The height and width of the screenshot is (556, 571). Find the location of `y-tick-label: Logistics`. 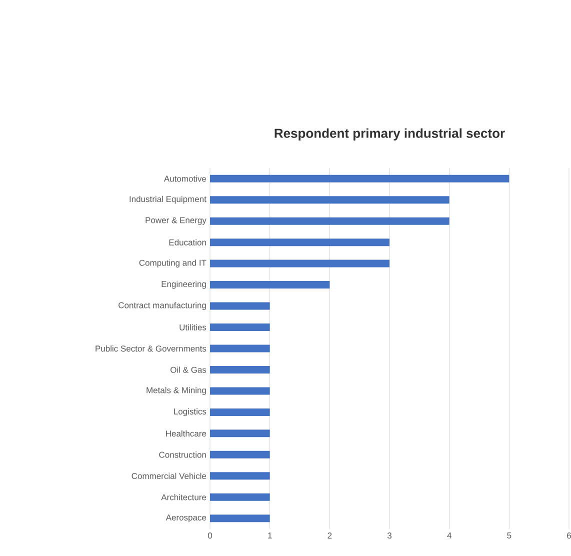

y-tick-label: Logistics is located at coordinates (190, 412).